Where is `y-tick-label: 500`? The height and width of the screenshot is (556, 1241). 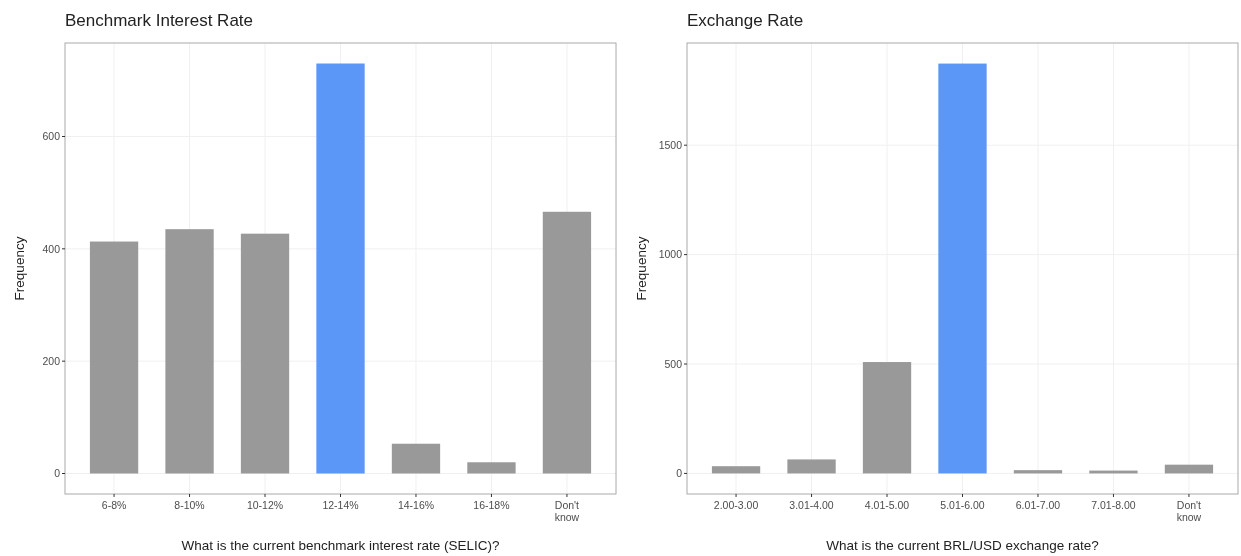
y-tick-label: 500 is located at coordinates (673, 363).